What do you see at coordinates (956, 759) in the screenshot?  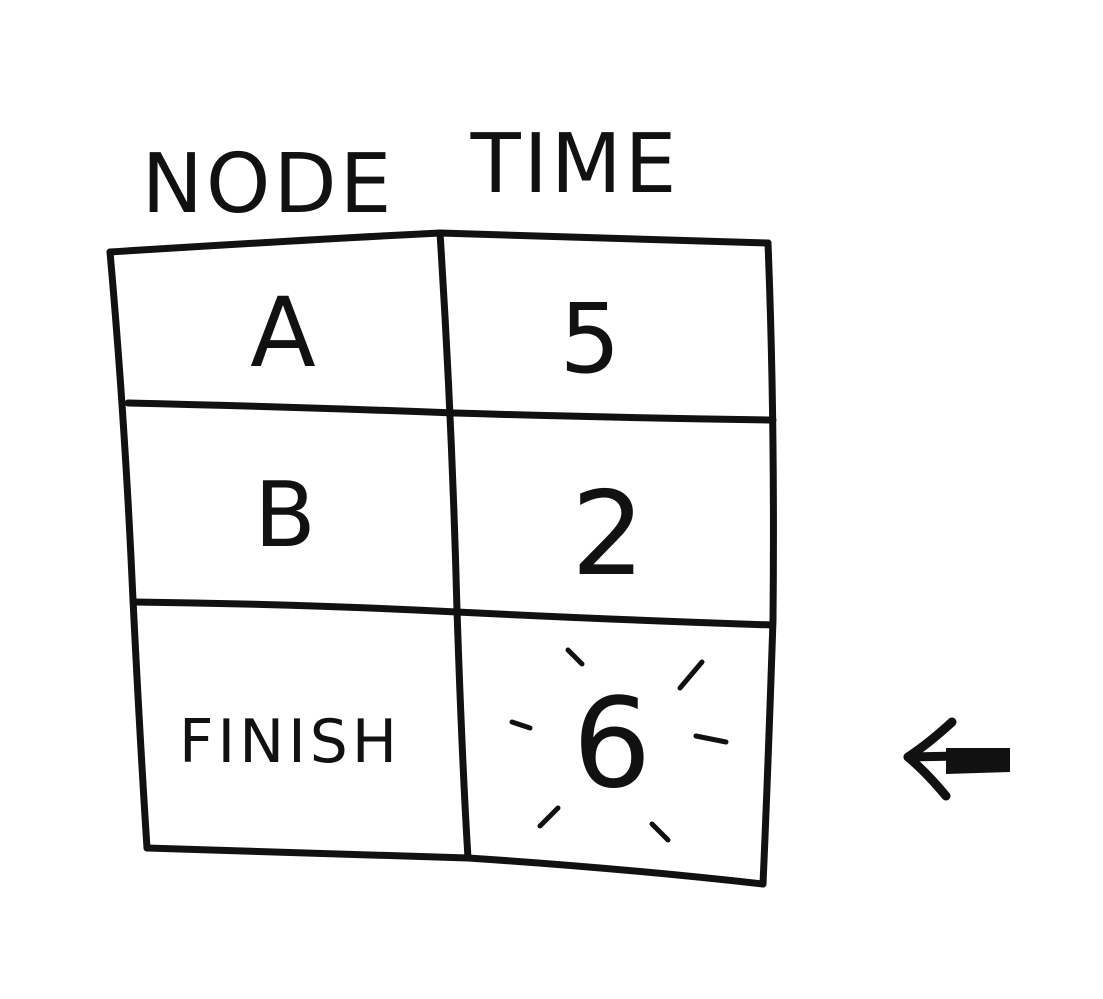 I see `left-arrow-icon` at bounding box center [956, 759].